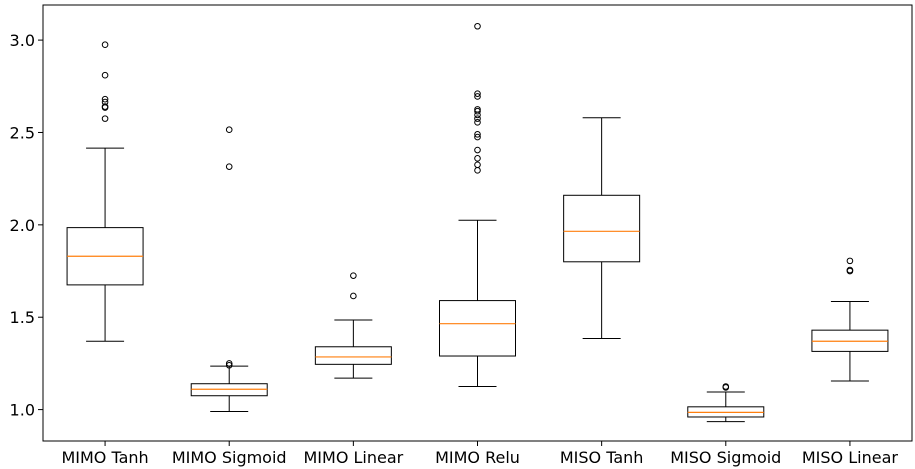 This screenshot has width=915, height=469. I want to click on x-tick-label: MIMO Tanh, so click(104, 457).